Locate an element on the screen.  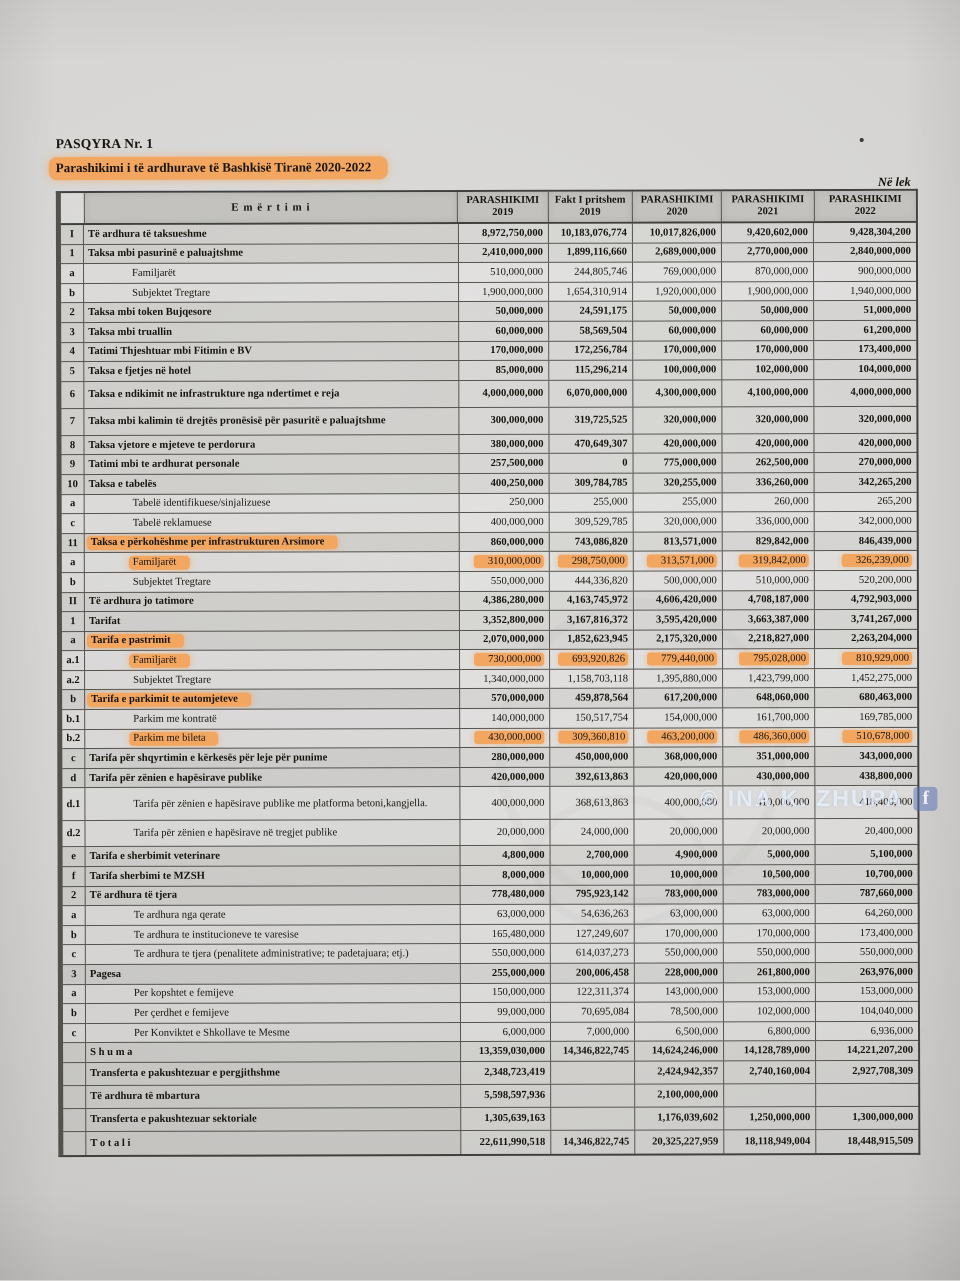
cell-value-parashikimi-2019: 550,000,000 is located at coordinates (505, 954).